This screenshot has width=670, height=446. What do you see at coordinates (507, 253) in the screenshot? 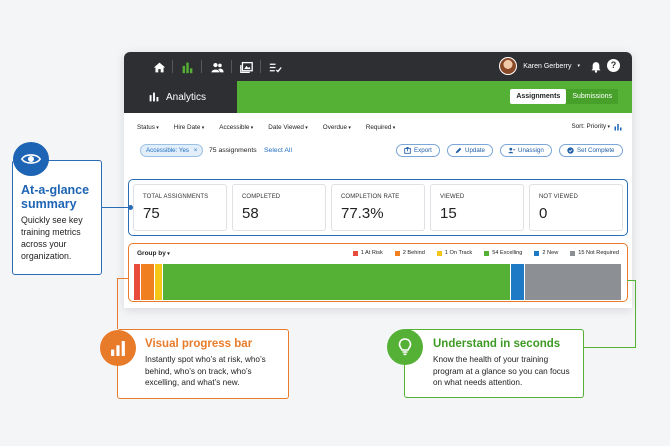
I see `legend-label: 54 Excelling` at bounding box center [507, 253].